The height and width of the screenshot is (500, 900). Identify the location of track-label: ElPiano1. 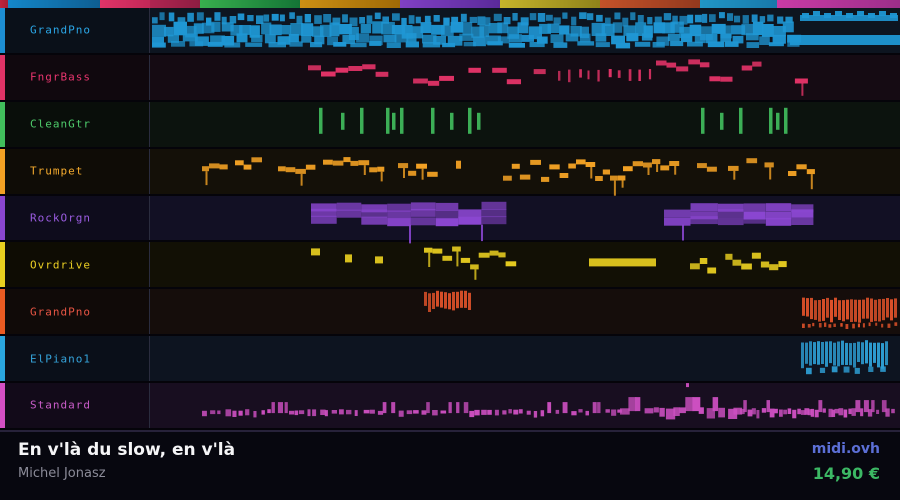
(60, 359).